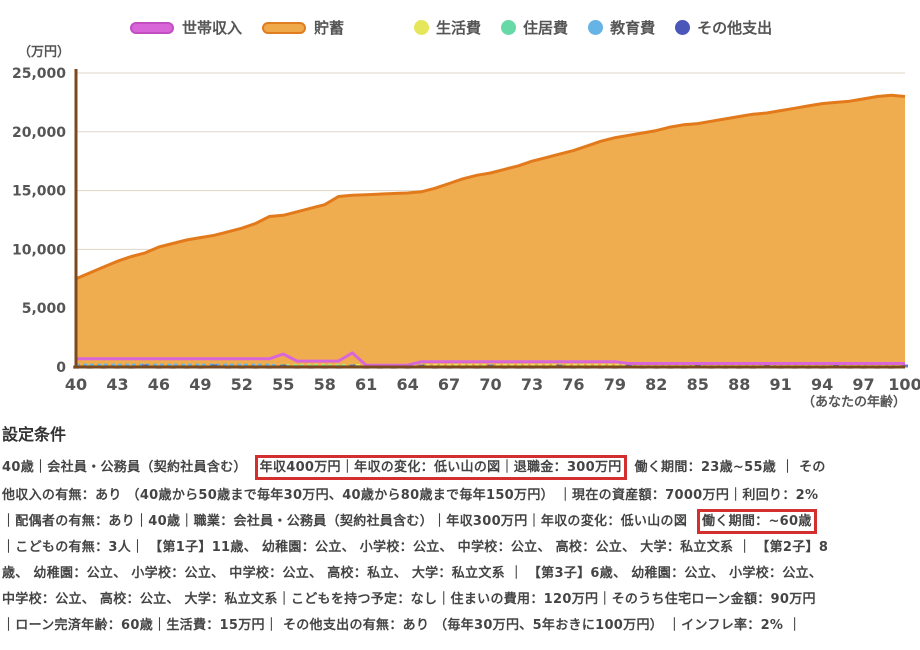  Describe the element at coordinates (822, 384) in the screenshot. I see `x-tick-label: 94` at that location.